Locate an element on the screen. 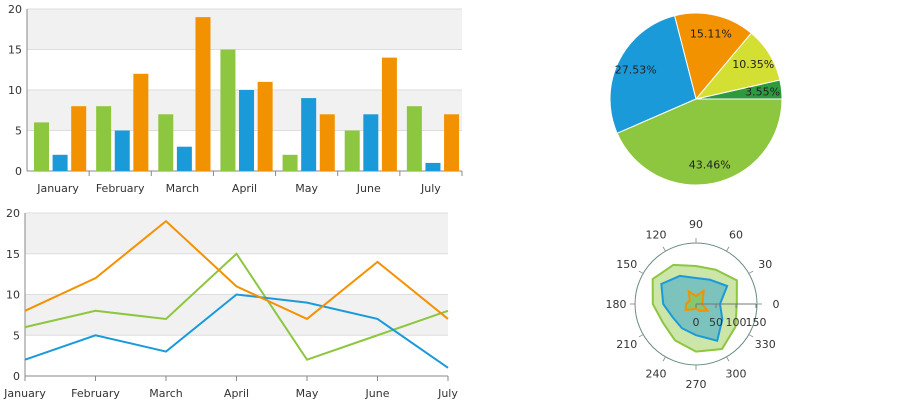 The height and width of the screenshot is (404, 923). slice-label: 15.11% is located at coordinates (711, 34).